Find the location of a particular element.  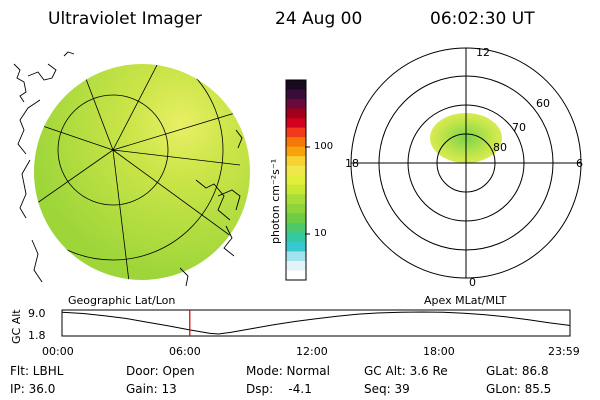

date-label: 24 Aug 00 is located at coordinates (319, 19).